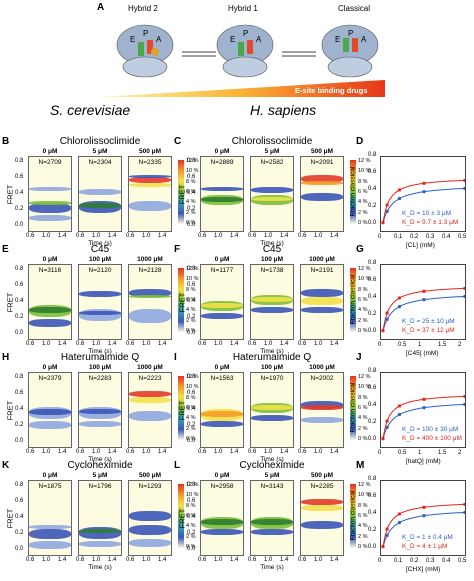 This screenshot has width=474, height=581. I want to click on panel-label-h: H, so click(6, 357).